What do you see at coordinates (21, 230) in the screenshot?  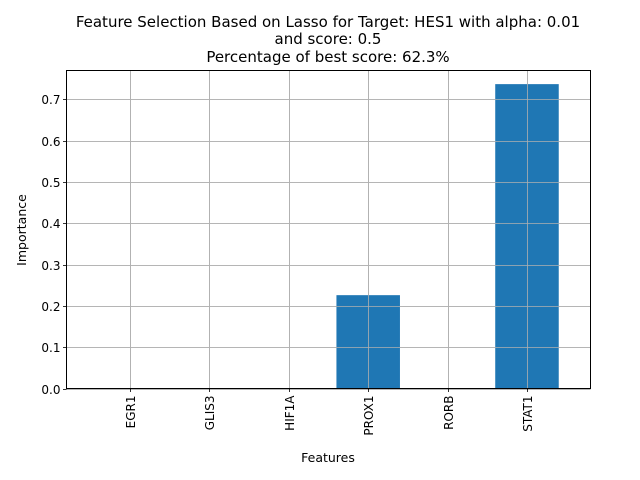 I see `y-axis-label: Importance` at bounding box center [21, 230].